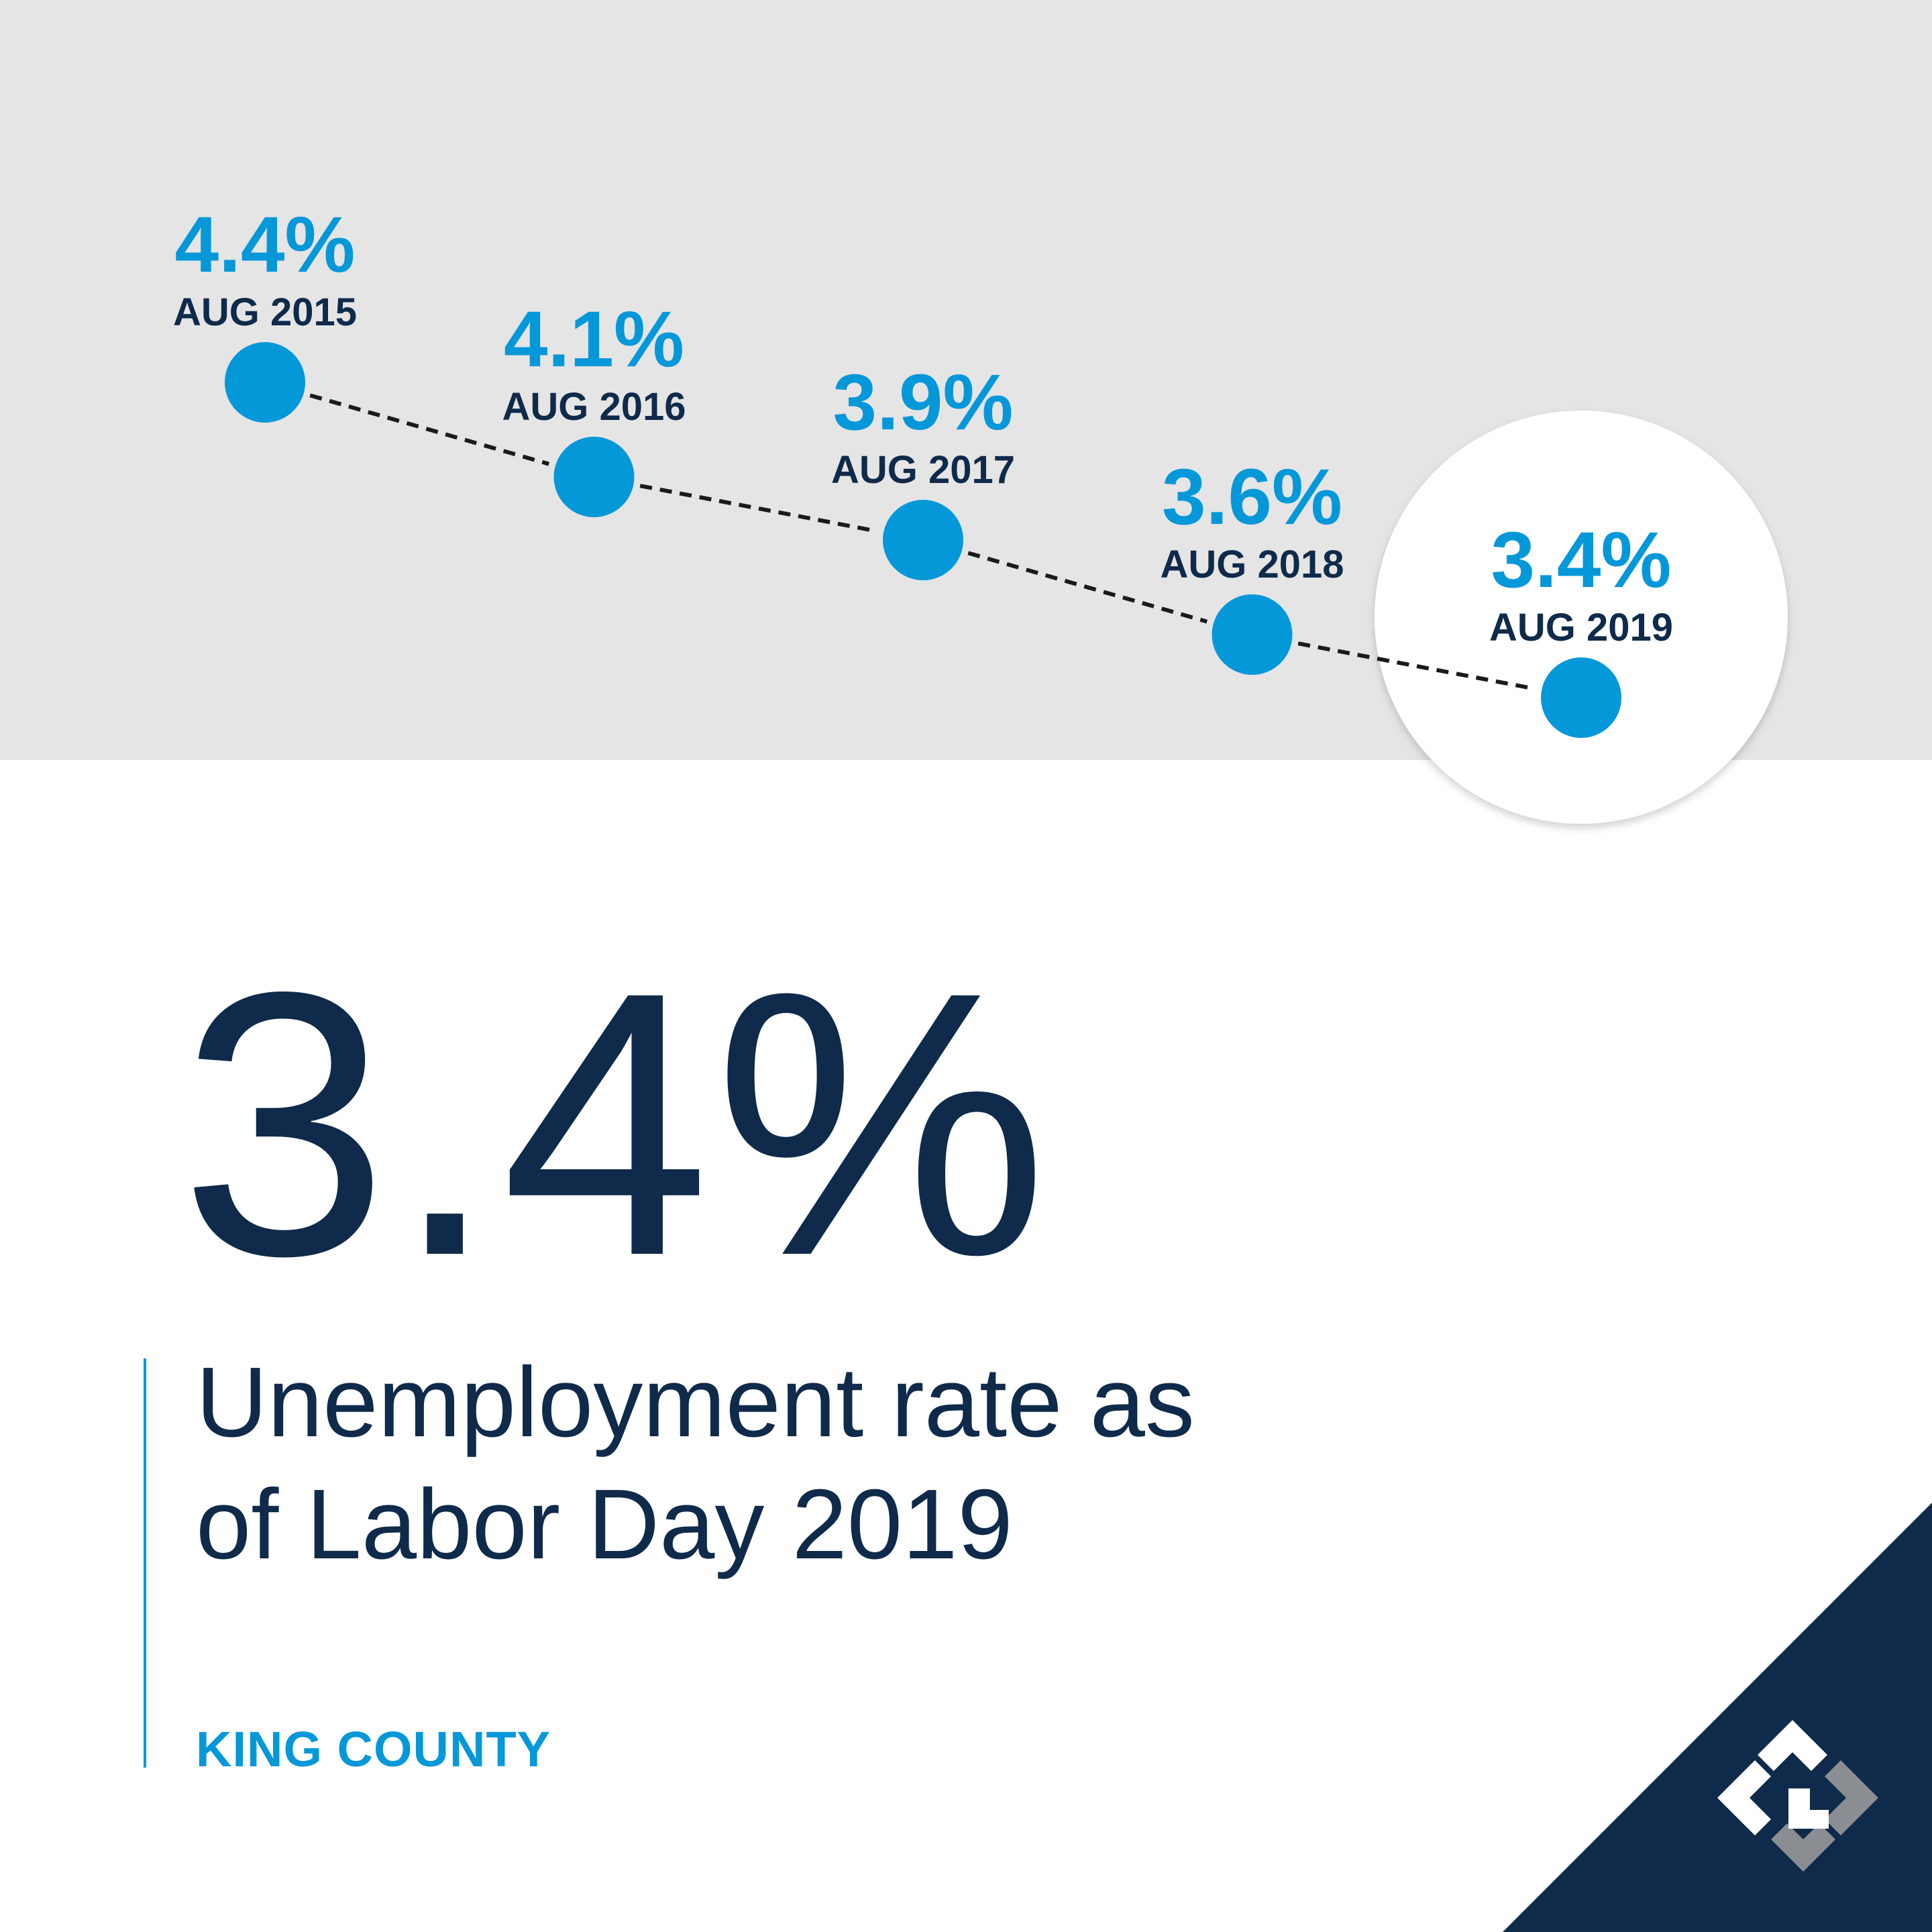 This screenshot has width=1932, height=1932. I want to click on data-date-label: AUG 2017, so click(923, 470).